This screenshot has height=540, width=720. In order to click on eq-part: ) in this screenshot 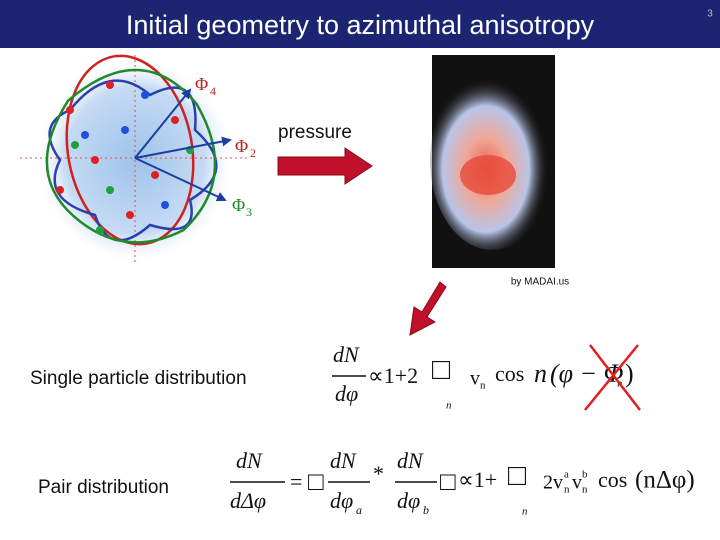, I will do `click(629, 373)`.